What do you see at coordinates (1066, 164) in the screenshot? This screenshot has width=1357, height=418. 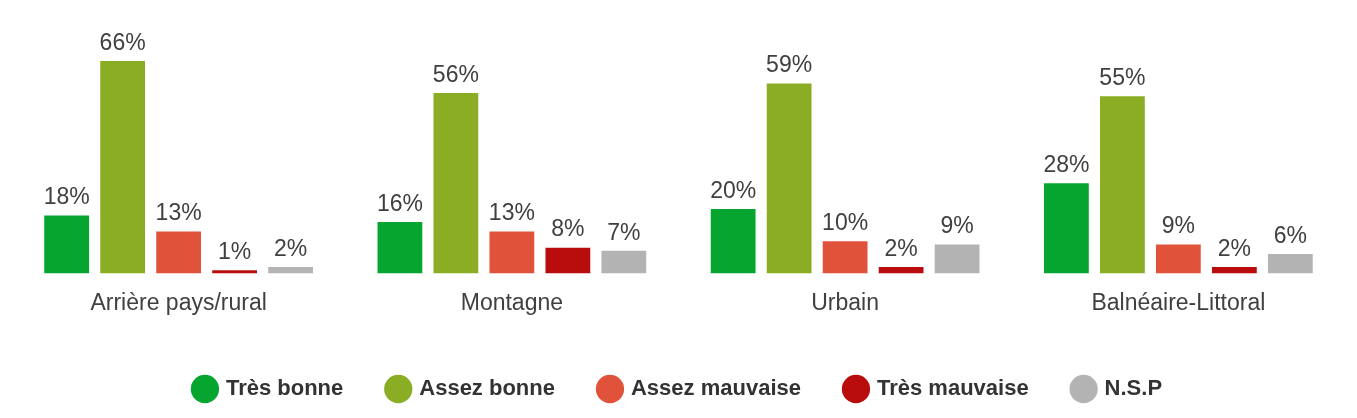 I see `data-label: 28%` at bounding box center [1066, 164].